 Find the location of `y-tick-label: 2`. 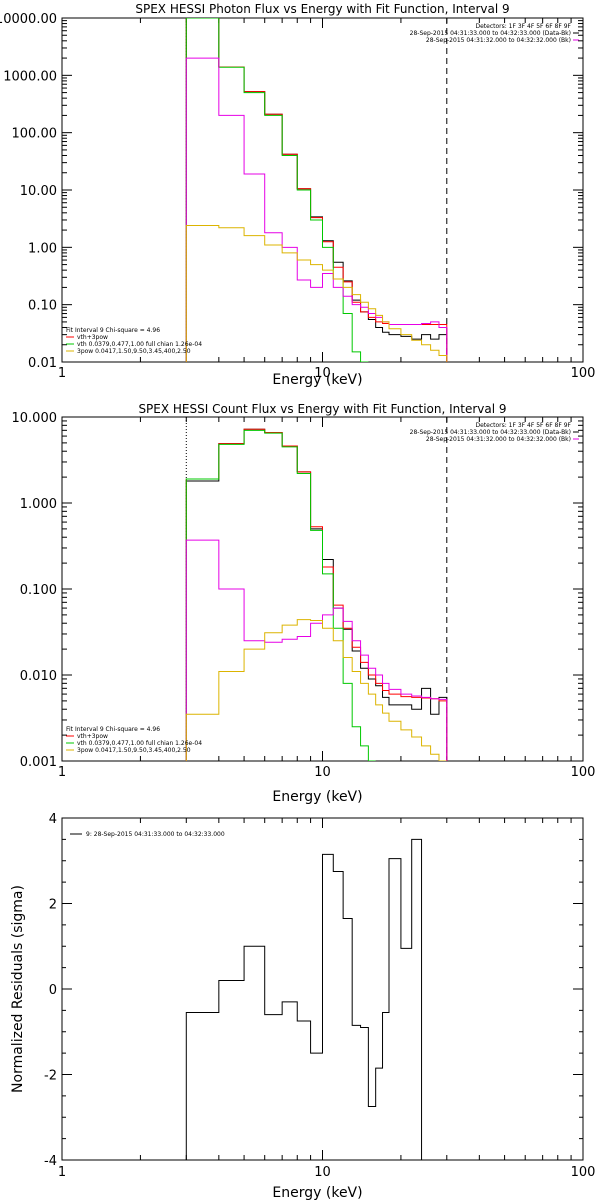

y-tick-label: 2 is located at coordinates (53, 905).